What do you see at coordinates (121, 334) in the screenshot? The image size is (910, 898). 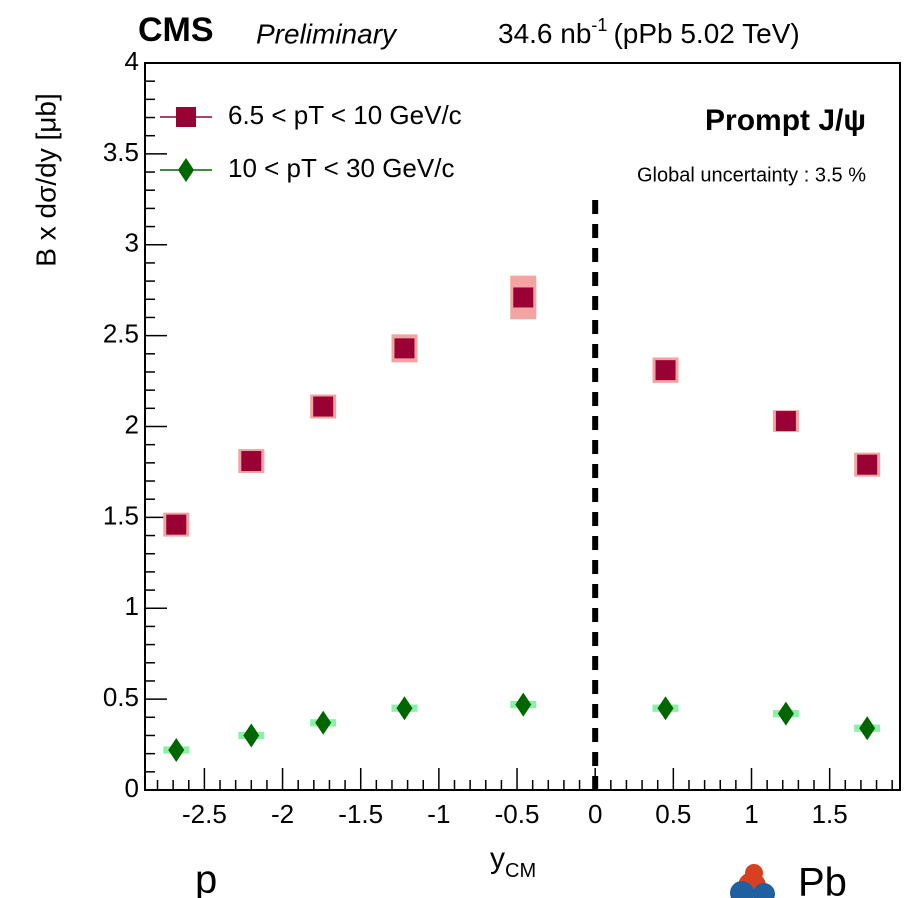 I see `y-tick-label: 2.5` at bounding box center [121, 334].